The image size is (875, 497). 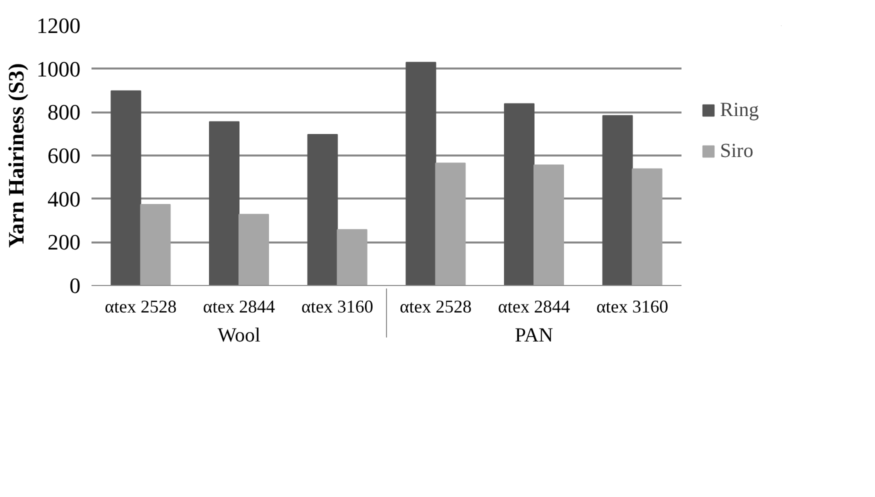 I want to click on text: PAN, so click(x=534, y=335).